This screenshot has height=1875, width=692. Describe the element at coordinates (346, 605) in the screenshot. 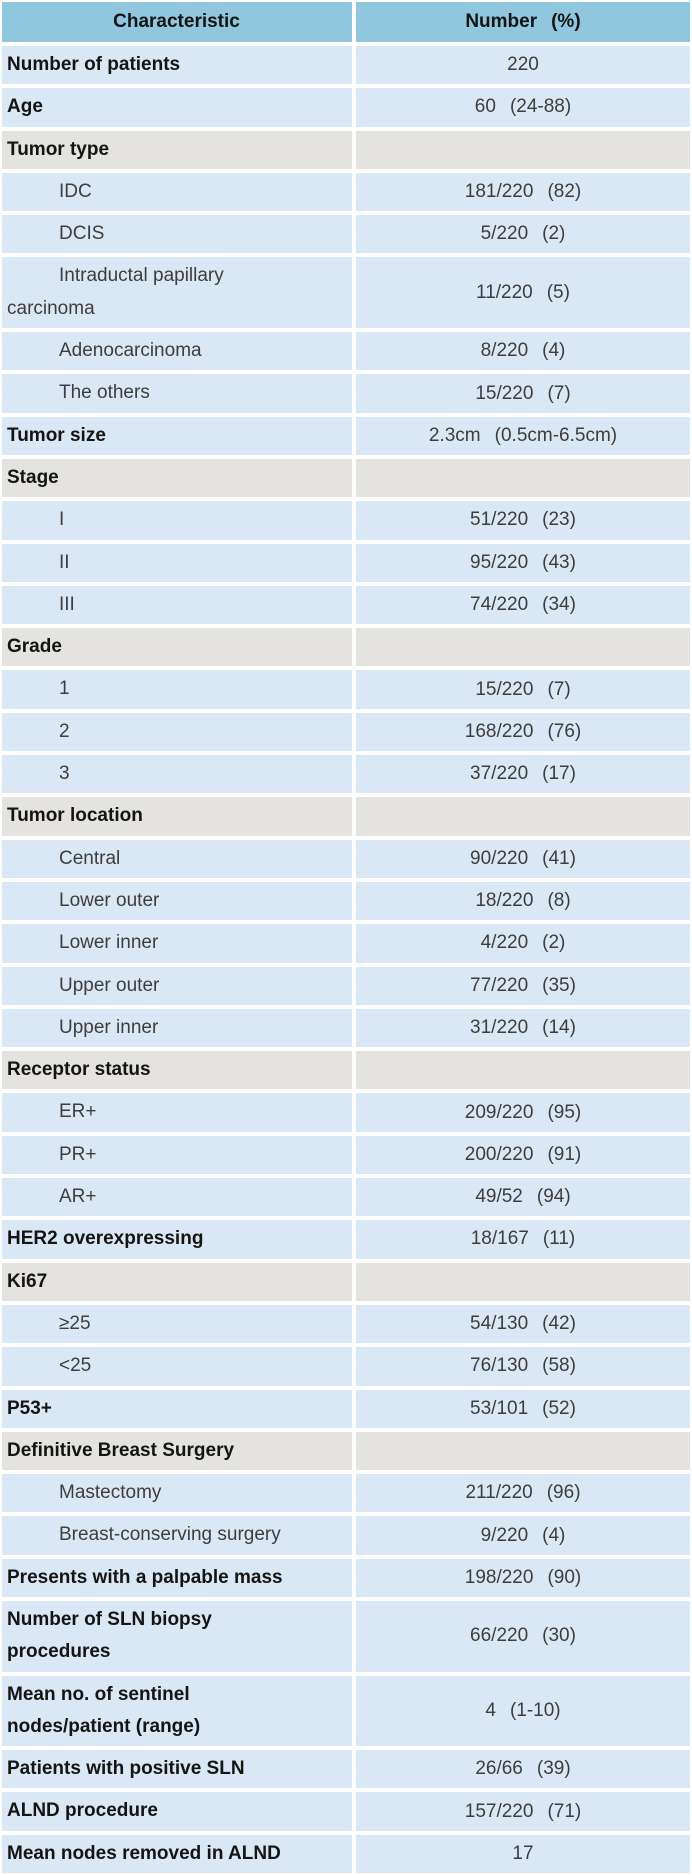

I see `table-row: III 74/220 (34)` at that location.